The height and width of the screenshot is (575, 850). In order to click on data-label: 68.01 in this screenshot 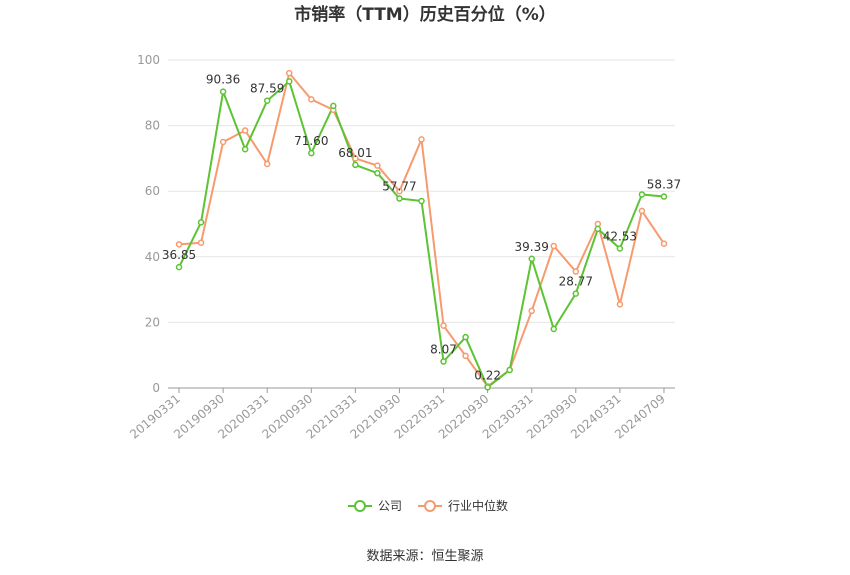, I will do `click(355, 153)`.